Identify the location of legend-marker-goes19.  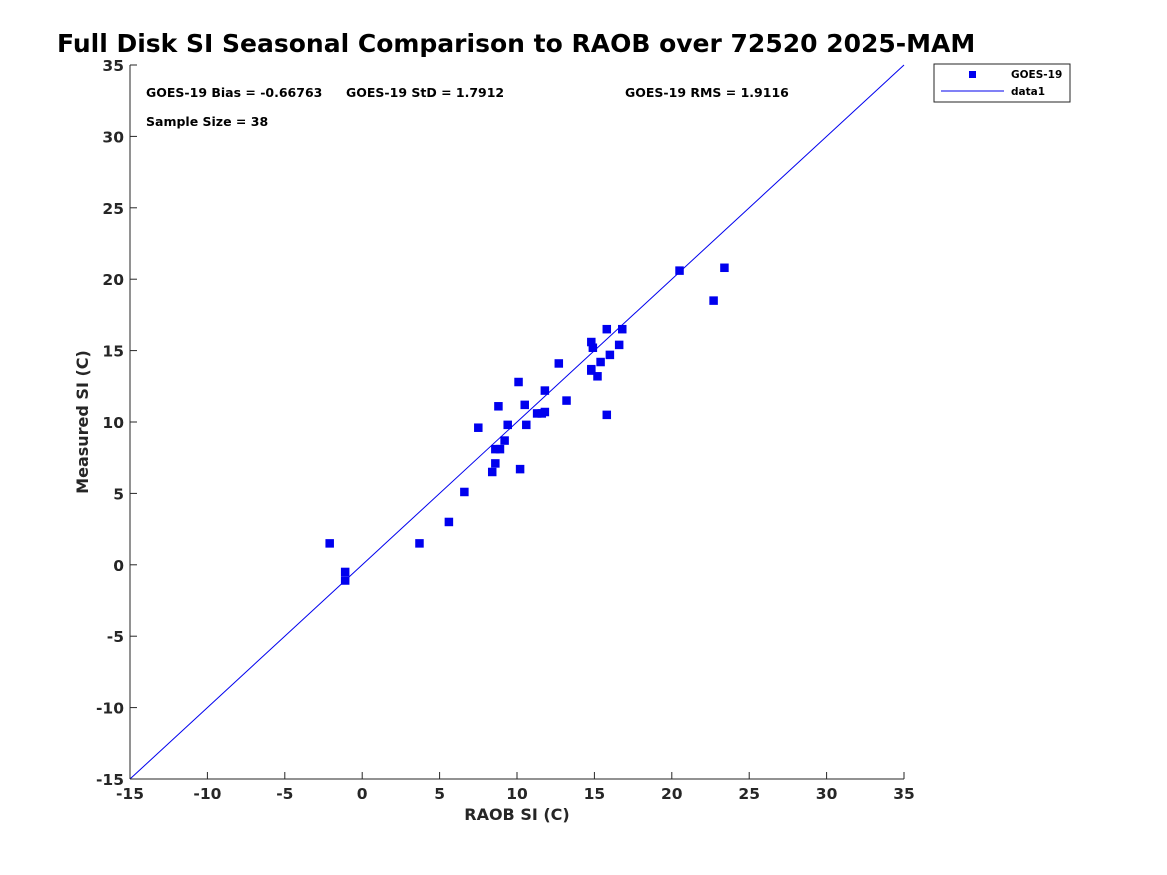
(972, 74).